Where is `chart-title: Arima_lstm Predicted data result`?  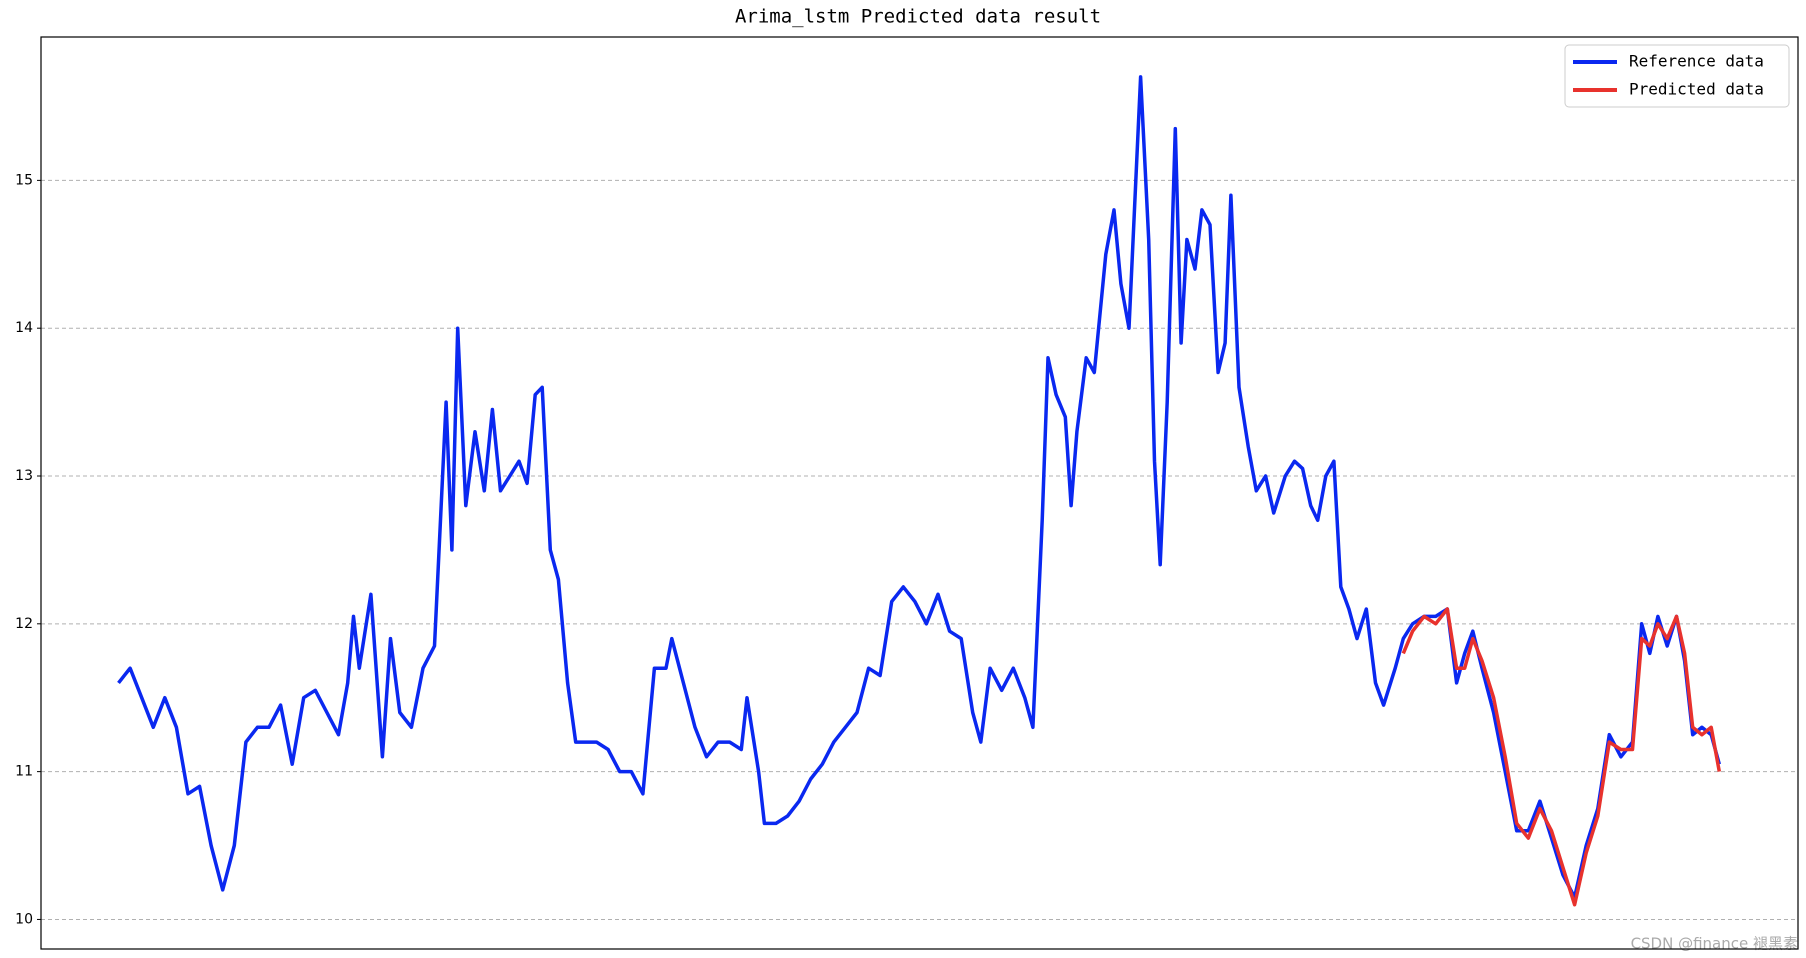
chart-title: Arima_lstm Predicted data result is located at coordinates (918, 17).